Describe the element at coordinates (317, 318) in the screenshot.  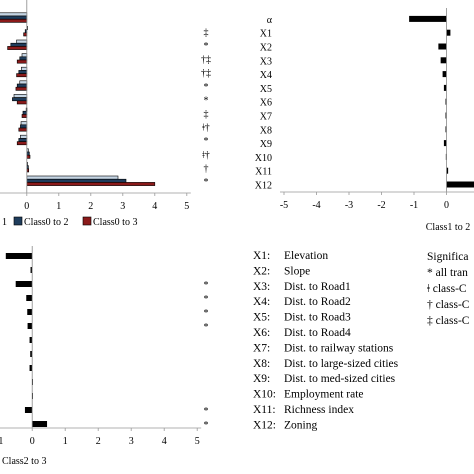
I see `variable-name: Dist. to Road3` at that location.